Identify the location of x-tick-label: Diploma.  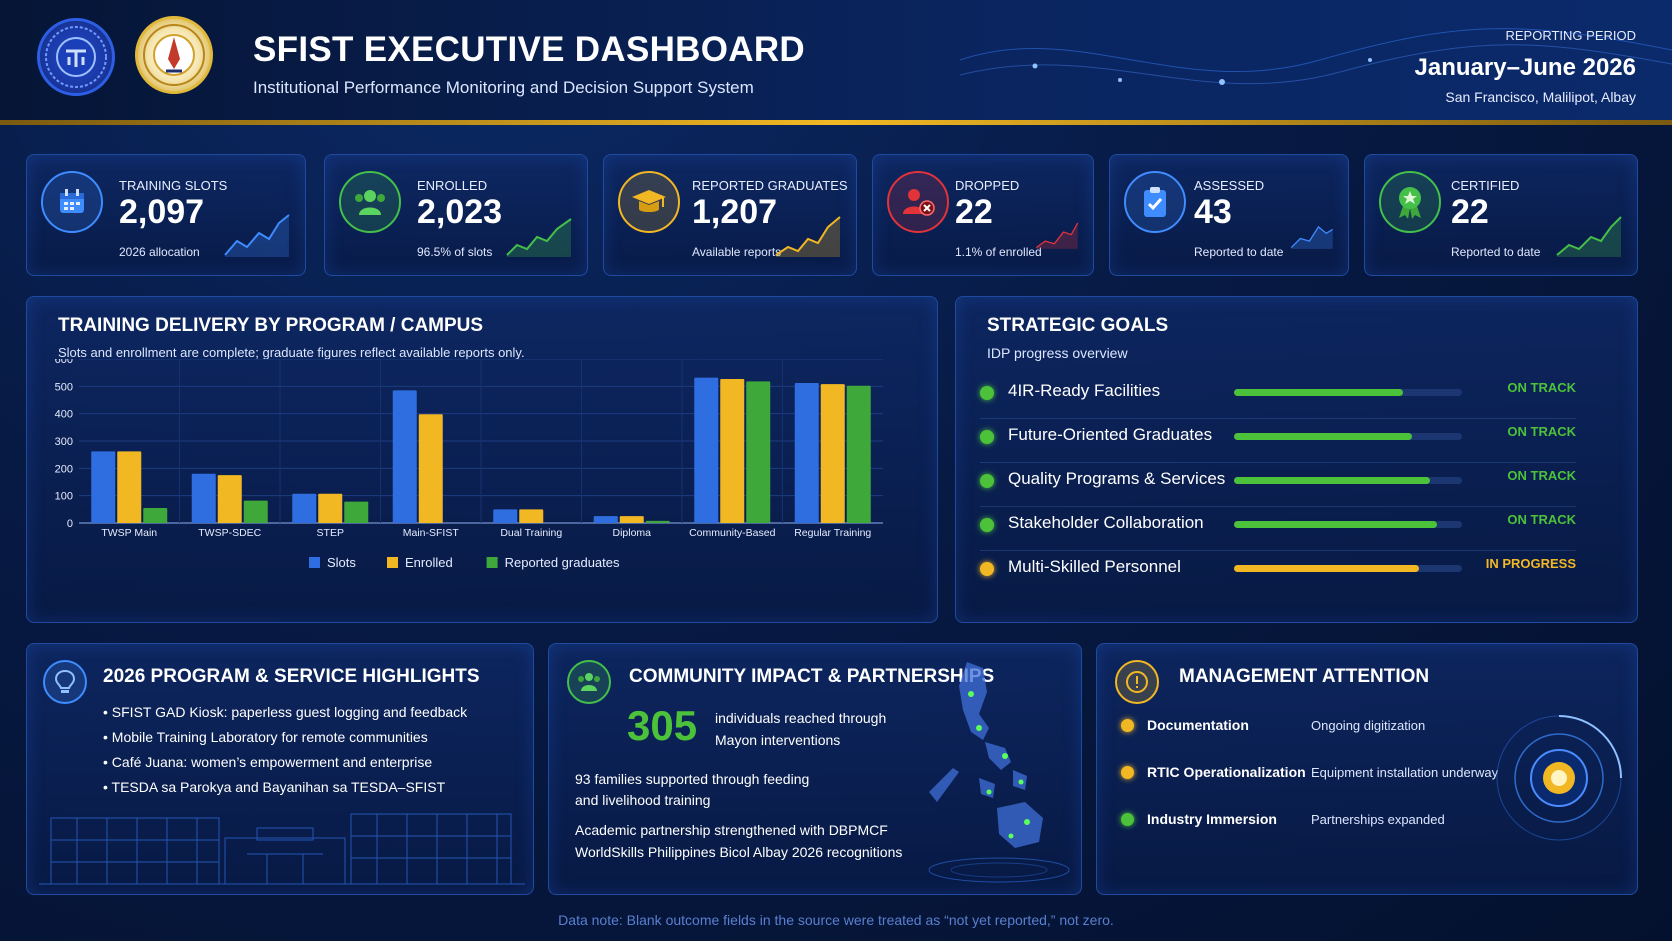
(631, 533).